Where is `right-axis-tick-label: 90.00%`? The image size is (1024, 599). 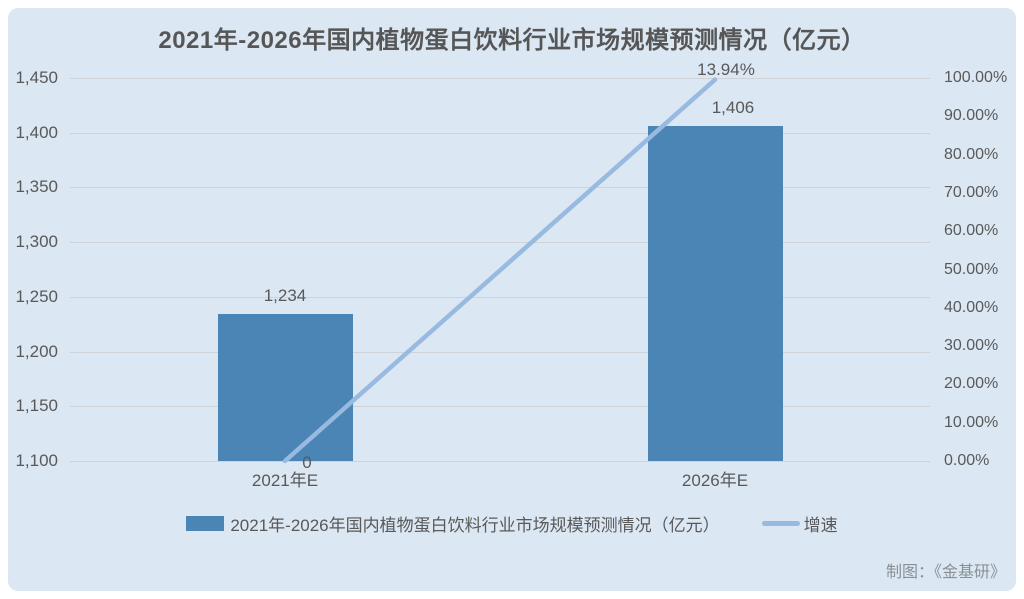 right-axis-tick-label: 90.00% is located at coordinates (971, 116).